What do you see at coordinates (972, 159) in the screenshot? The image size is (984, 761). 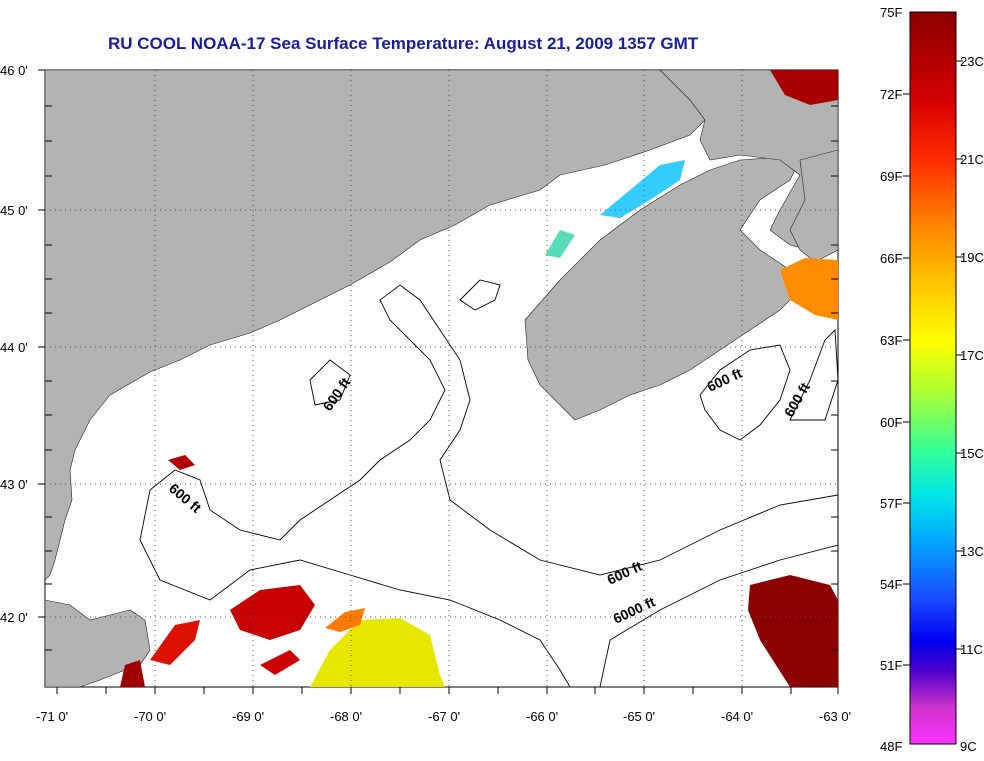 I see `cbar-c-label: 21C` at bounding box center [972, 159].